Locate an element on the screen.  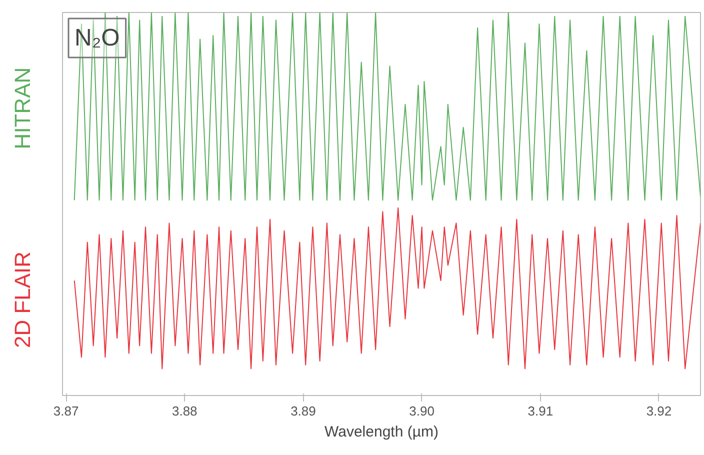
x-tick-label: 3.87 is located at coordinates (66, 411).